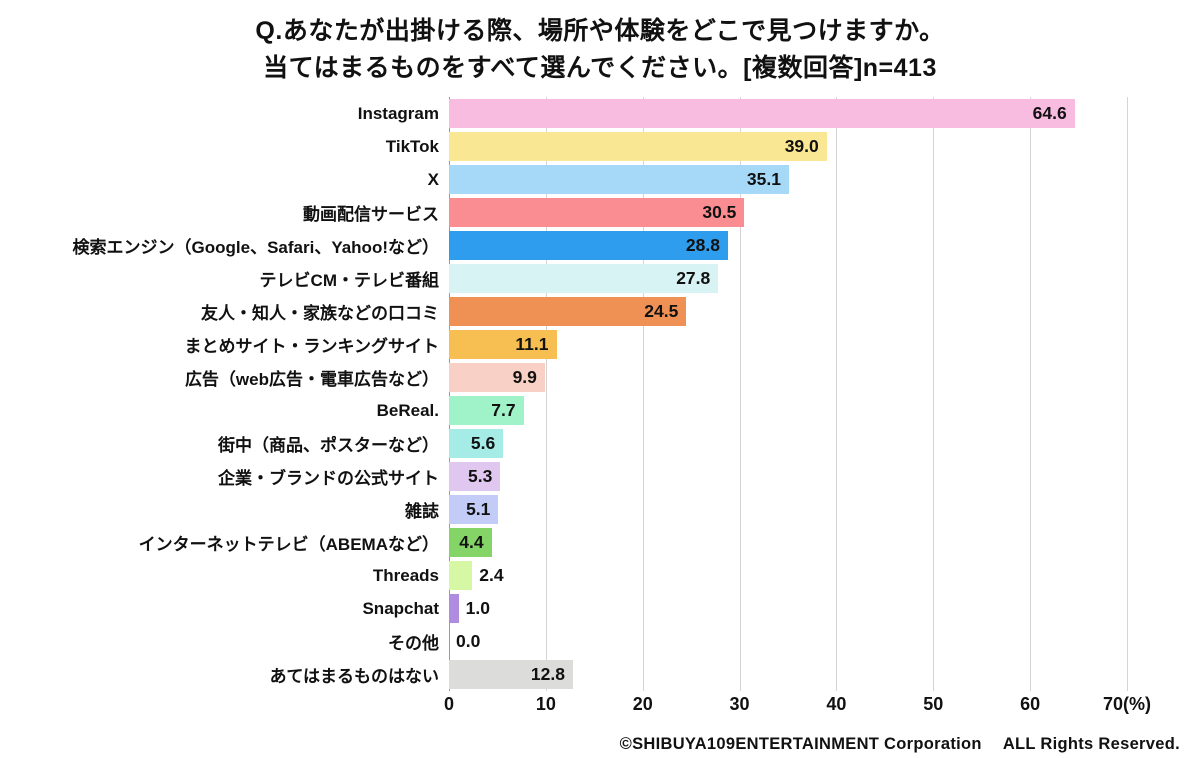 Image resolution: width=1200 pixels, height=758 pixels. I want to click on bar-row-label: 動画配信サービス, so click(371, 214).